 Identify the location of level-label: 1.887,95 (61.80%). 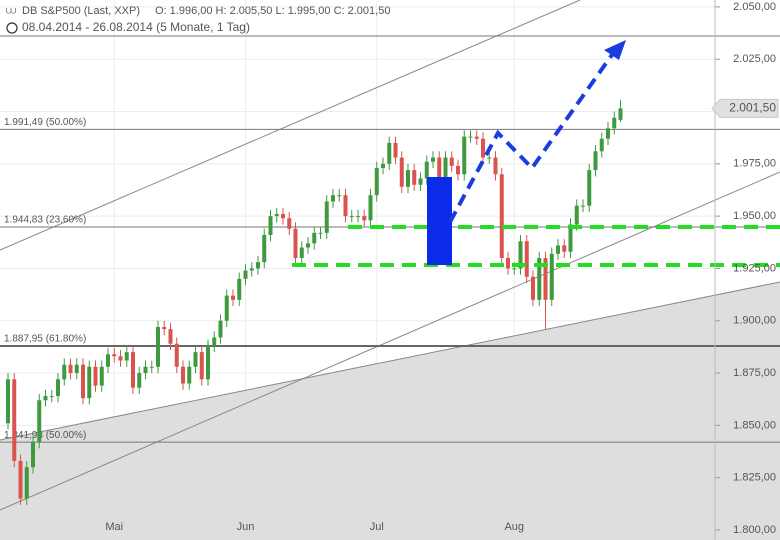
(45, 339).